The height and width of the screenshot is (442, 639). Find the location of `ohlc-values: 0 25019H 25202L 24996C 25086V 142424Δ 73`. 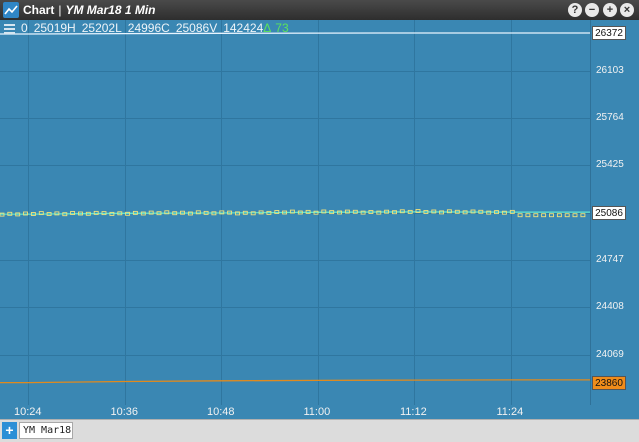

ohlc-values: 0 25019H 25202L 24996C 25086V 142424Δ 73 is located at coordinates (158, 28).